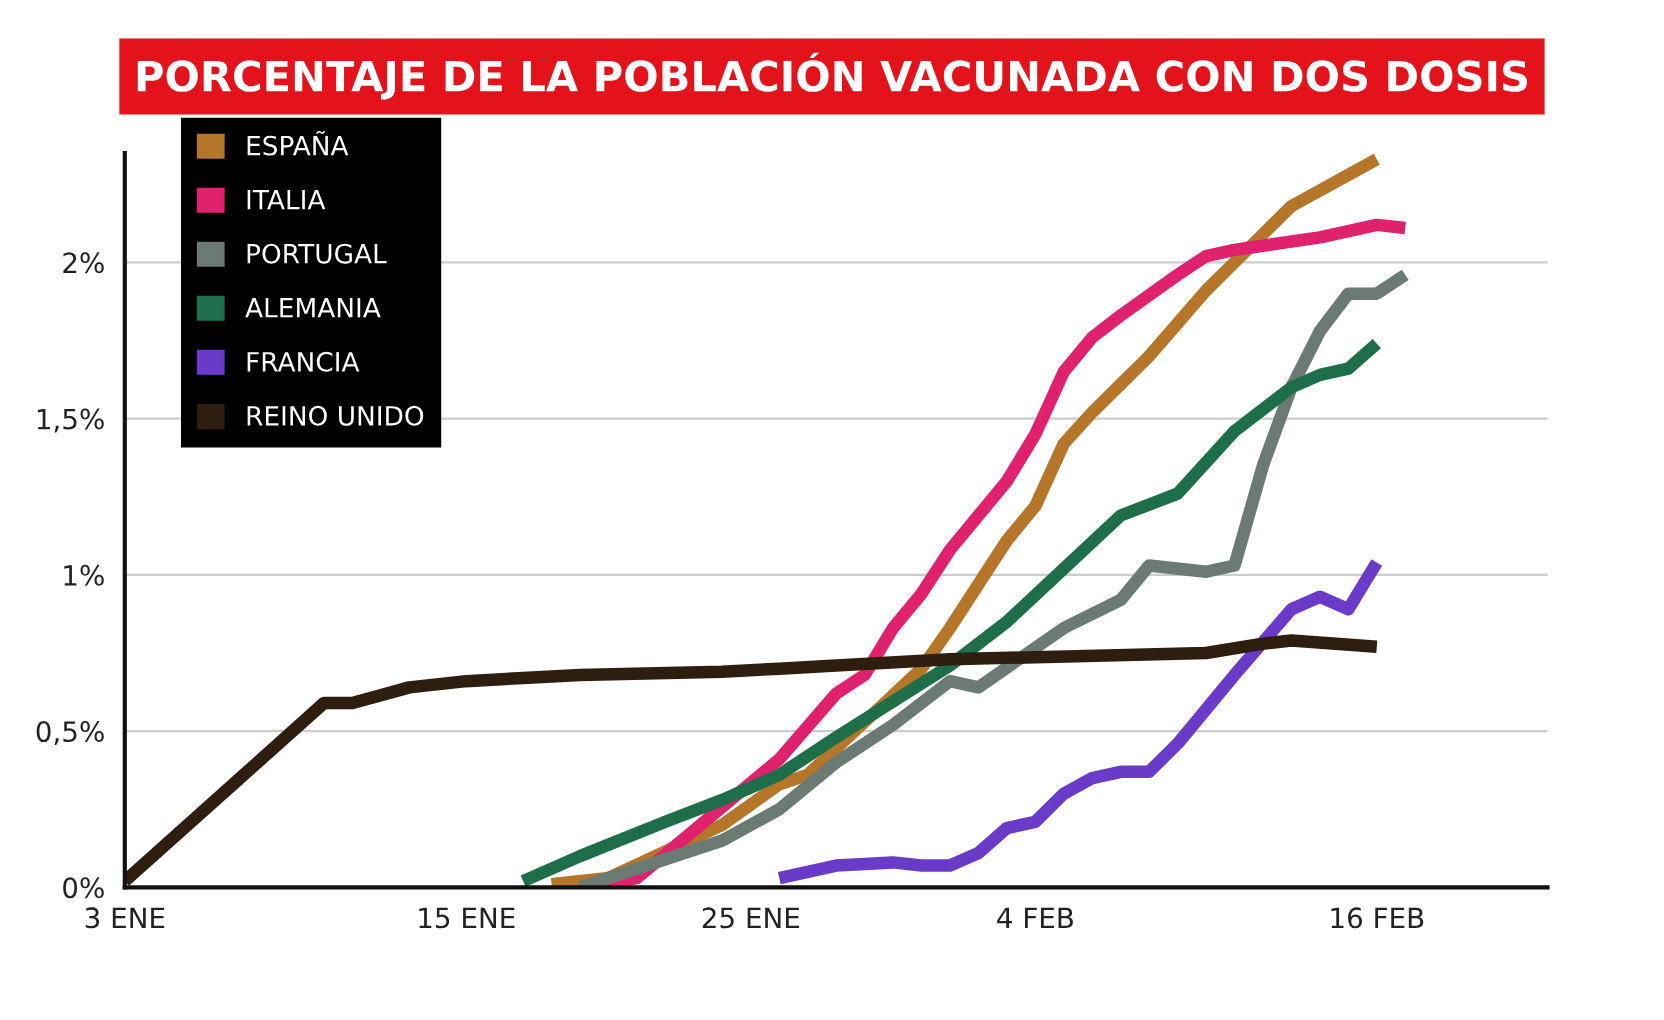 The height and width of the screenshot is (1020, 1664). I want to click on legend-label: ITALIA, so click(286, 200).